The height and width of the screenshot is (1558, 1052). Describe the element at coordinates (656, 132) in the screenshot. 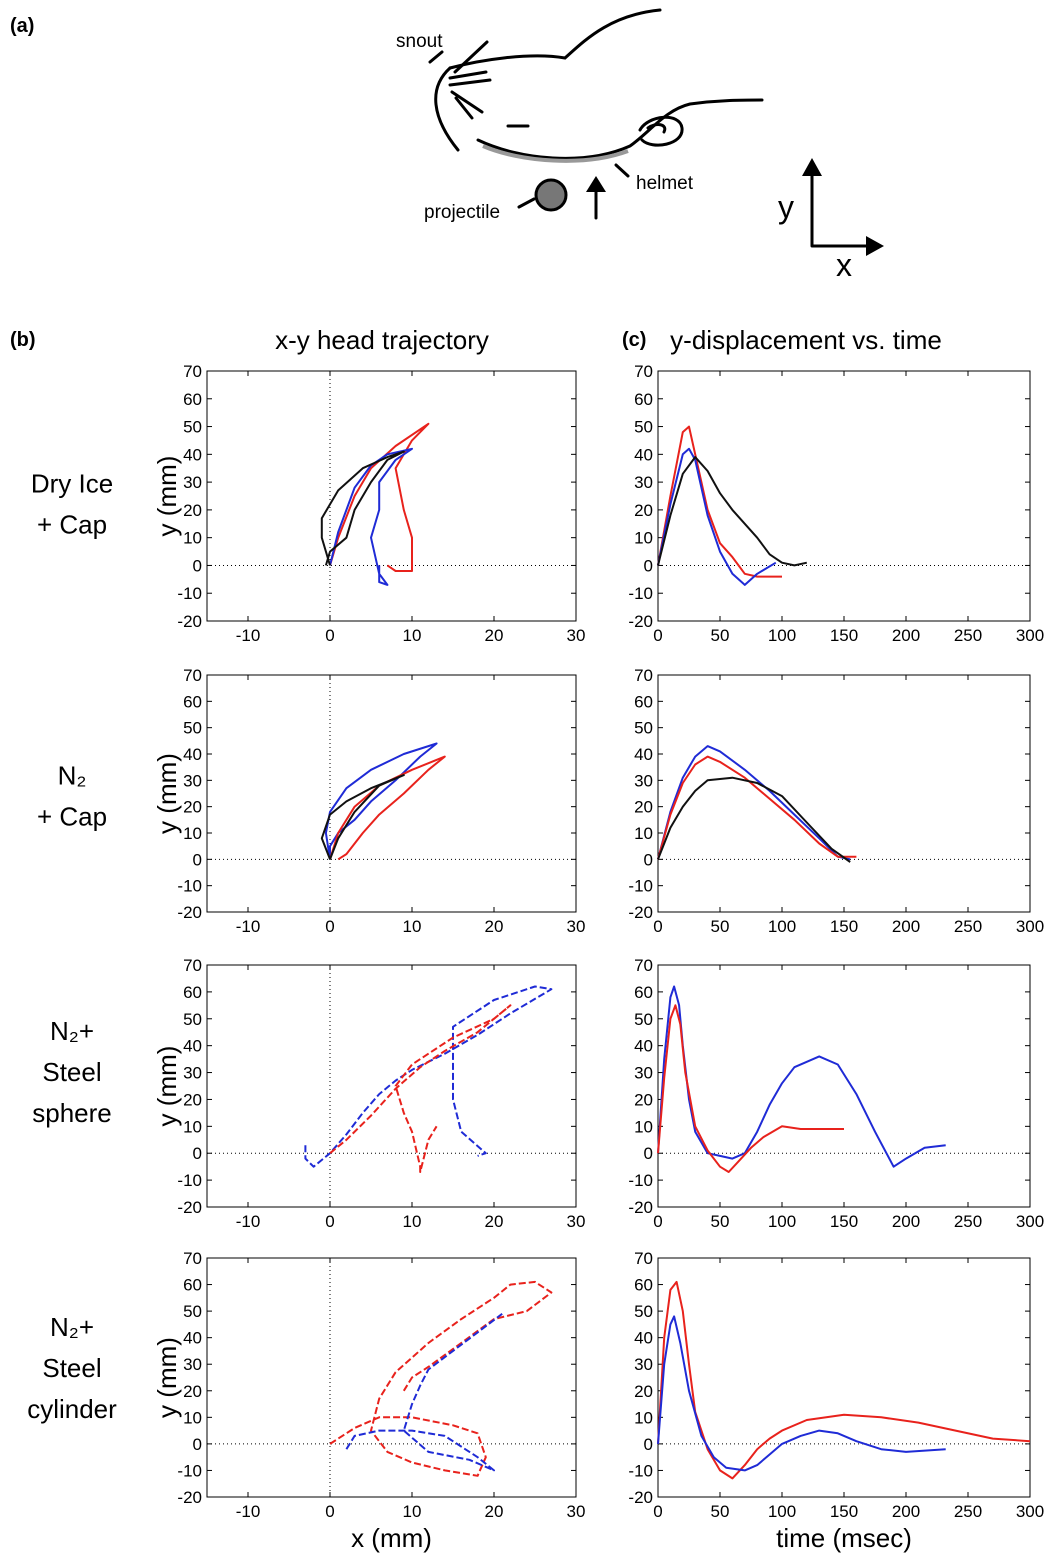

I see `mouse-sketch` at that location.